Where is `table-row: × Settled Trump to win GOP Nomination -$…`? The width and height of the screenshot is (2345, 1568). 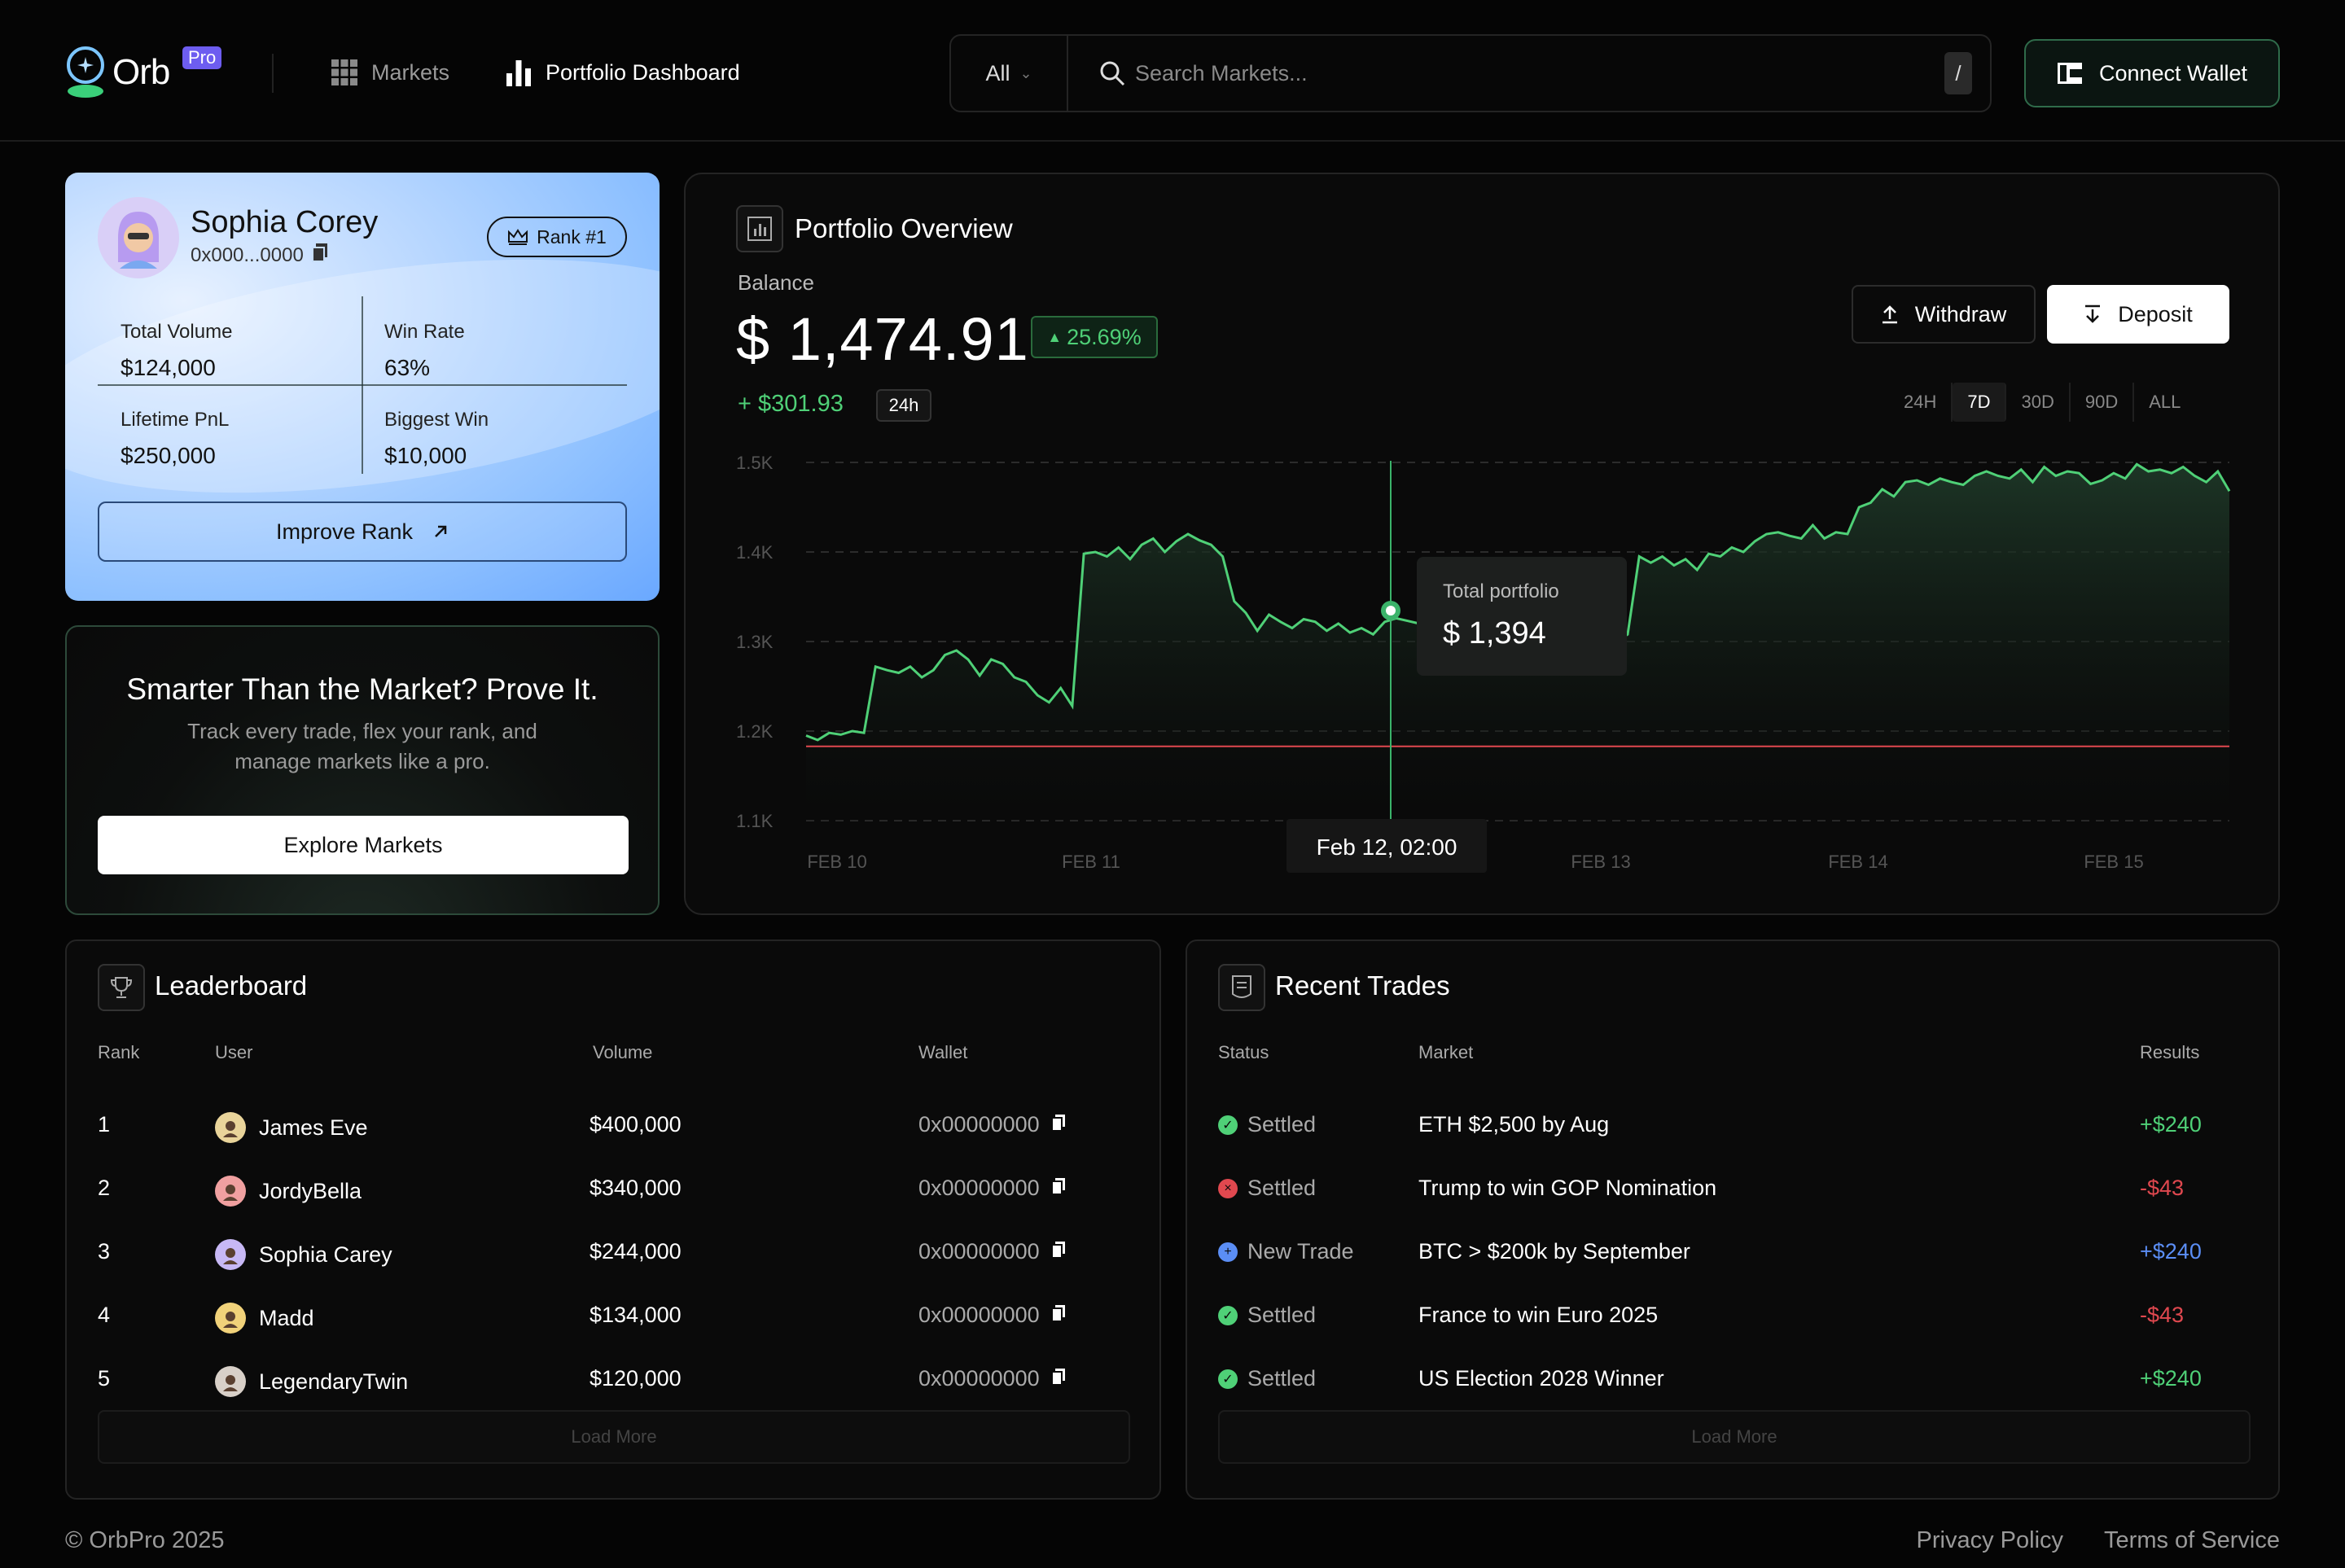 table-row: × Settled Trump to win GOP Nomination -$… is located at coordinates (1732, 1189).